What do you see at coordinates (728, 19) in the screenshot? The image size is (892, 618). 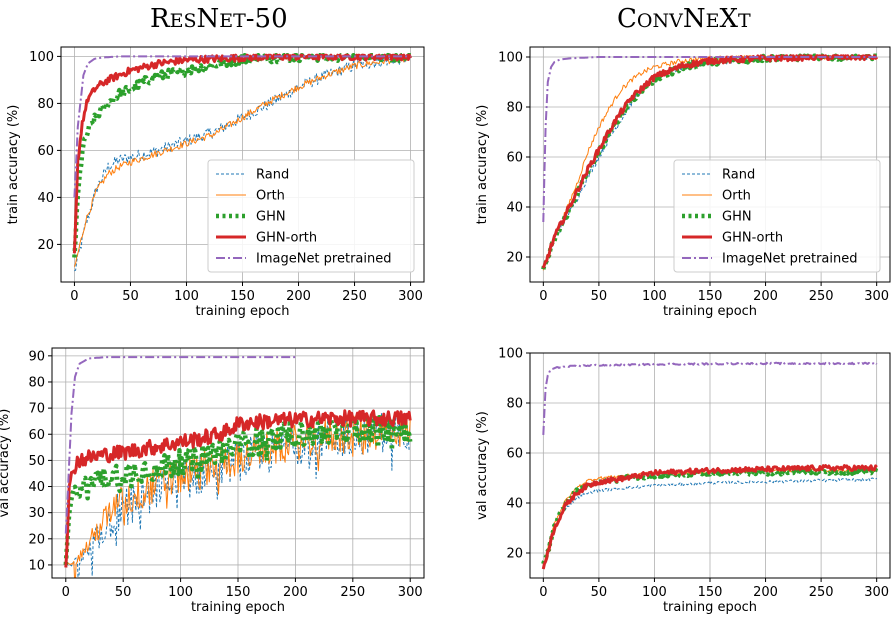 I see `title-part: X` at bounding box center [728, 19].